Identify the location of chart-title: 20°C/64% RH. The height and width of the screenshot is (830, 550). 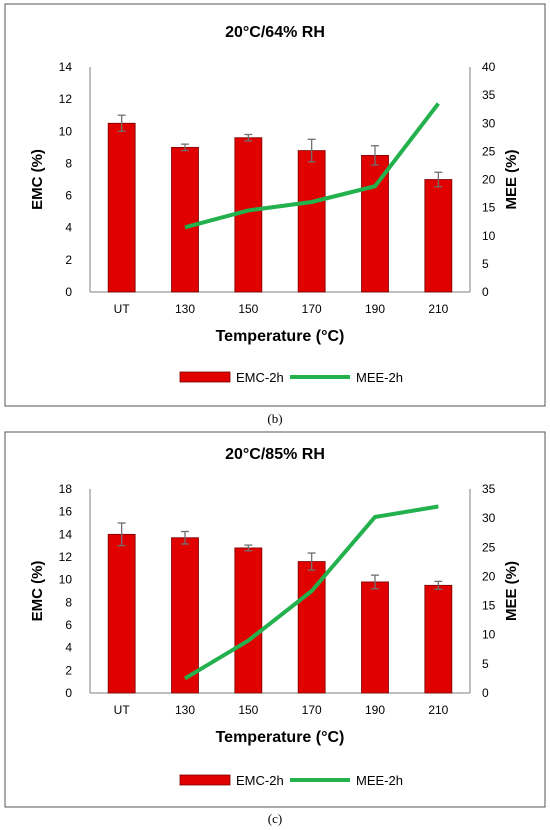
(275, 32).